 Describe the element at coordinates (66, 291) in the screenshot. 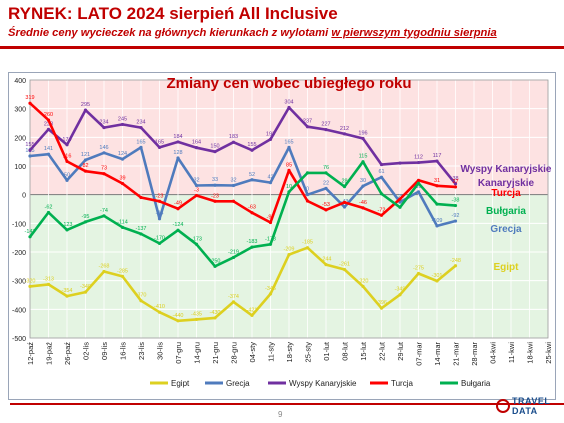

I see `data-label: -354` at that location.